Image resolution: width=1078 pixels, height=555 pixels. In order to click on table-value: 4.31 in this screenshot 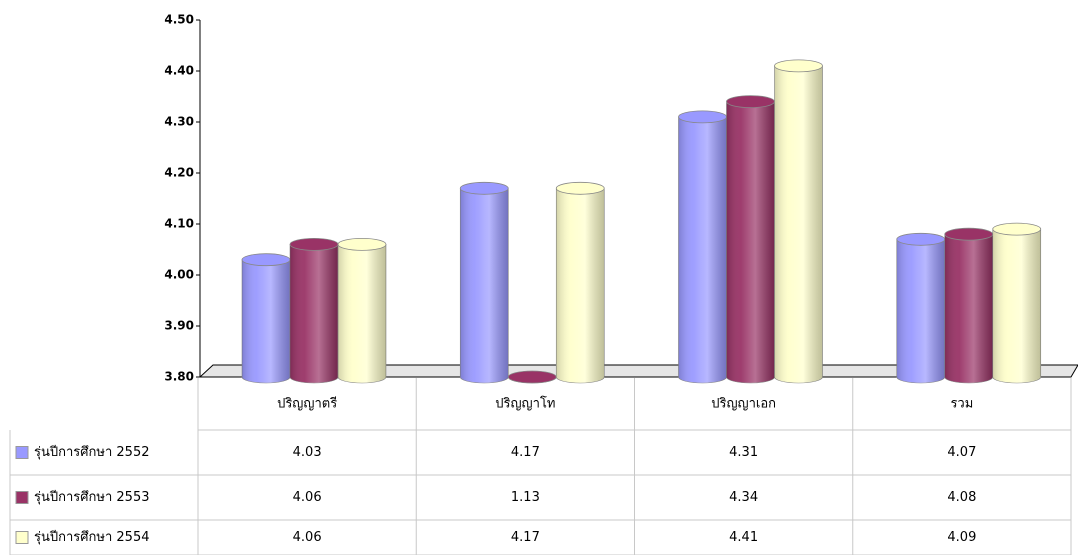, I will do `click(743, 452)`.